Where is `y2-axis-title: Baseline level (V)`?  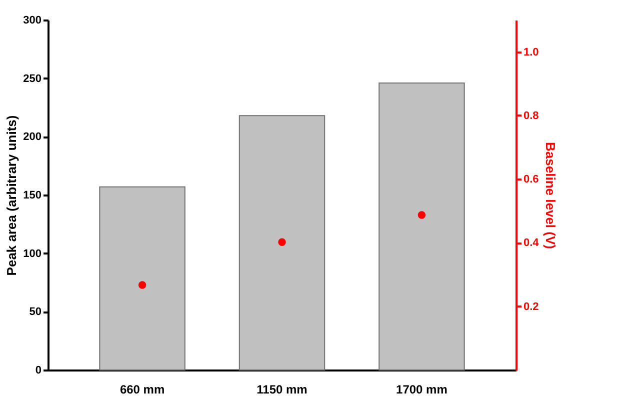 y2-axis-title: Baseline level (V) is located at coordinates (550, 195).